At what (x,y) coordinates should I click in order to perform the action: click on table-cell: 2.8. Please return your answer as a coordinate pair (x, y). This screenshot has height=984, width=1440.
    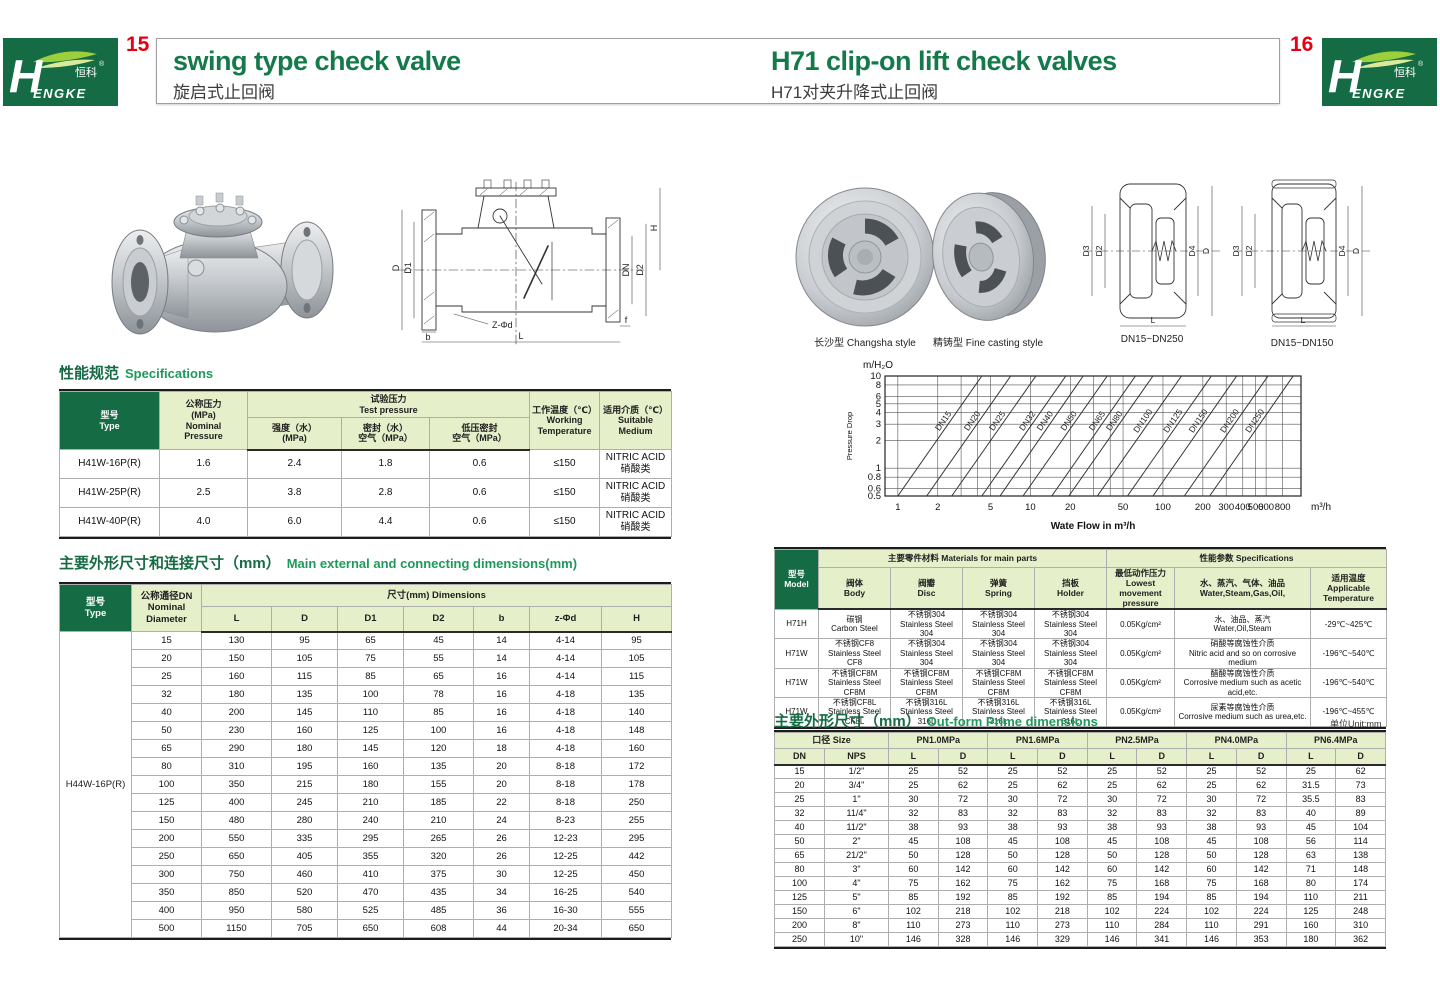
    Looking at the image, I should click on (385, 493).